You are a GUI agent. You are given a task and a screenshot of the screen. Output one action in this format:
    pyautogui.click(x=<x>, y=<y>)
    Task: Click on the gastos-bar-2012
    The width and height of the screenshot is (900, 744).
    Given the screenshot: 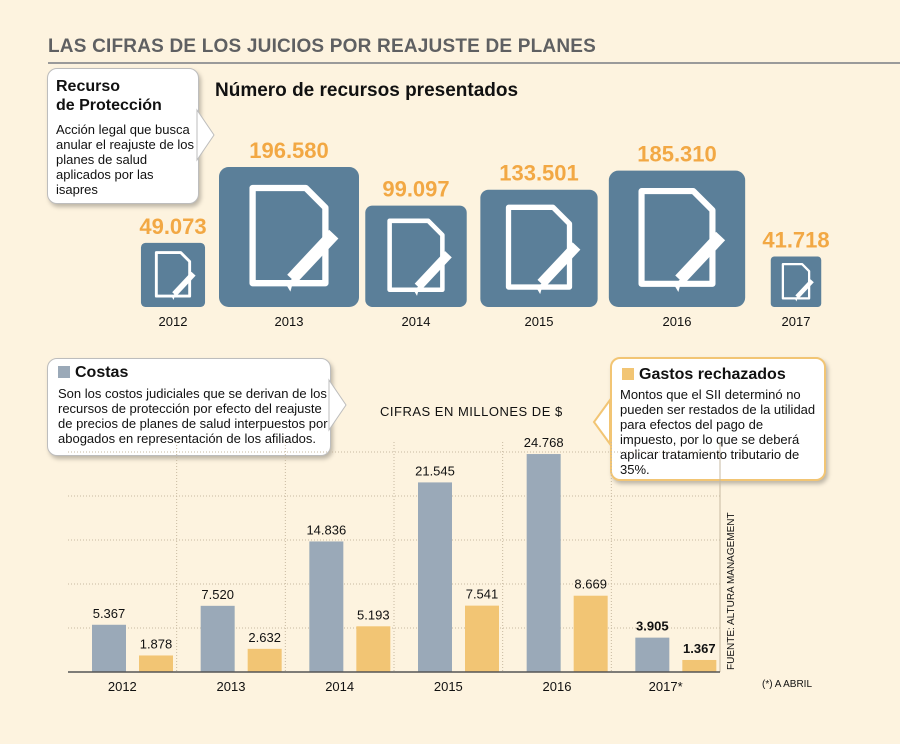 What is the action you would take?
    pyautogui.click(x=156, y=663)
    